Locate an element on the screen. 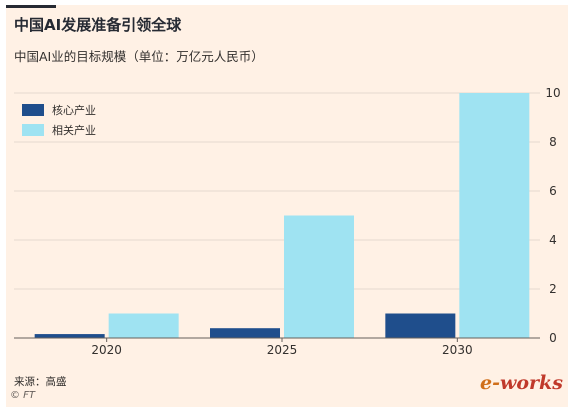 The image size is (574, 412). chart-subtitle: 中国AI业的目标规模（单位：万亿元人民币） is located at coordinates (139, 56).